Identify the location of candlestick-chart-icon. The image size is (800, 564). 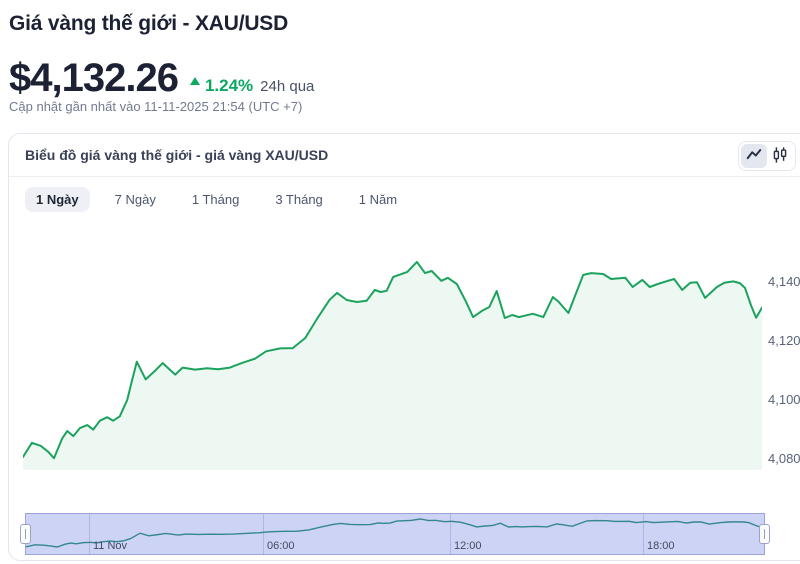
(780, 156).